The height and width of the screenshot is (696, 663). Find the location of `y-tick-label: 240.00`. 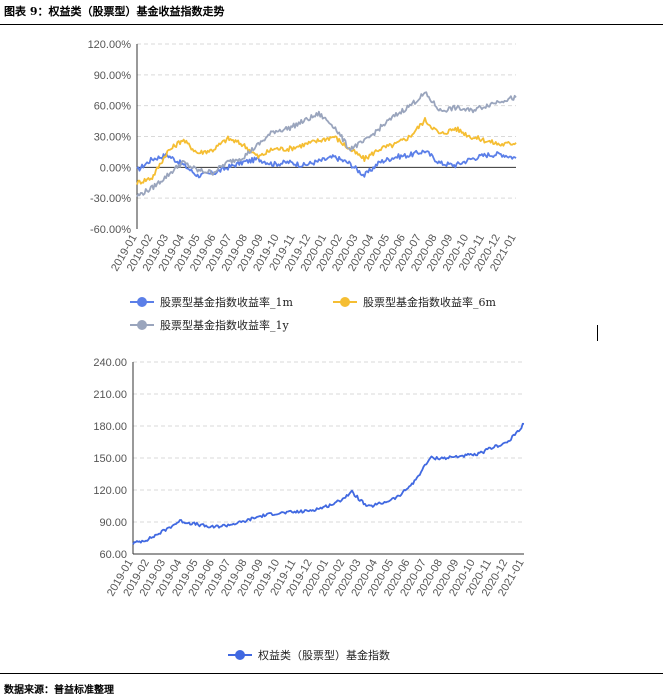

y-tick-label: 240.00 is located at coordinates (110, 363).